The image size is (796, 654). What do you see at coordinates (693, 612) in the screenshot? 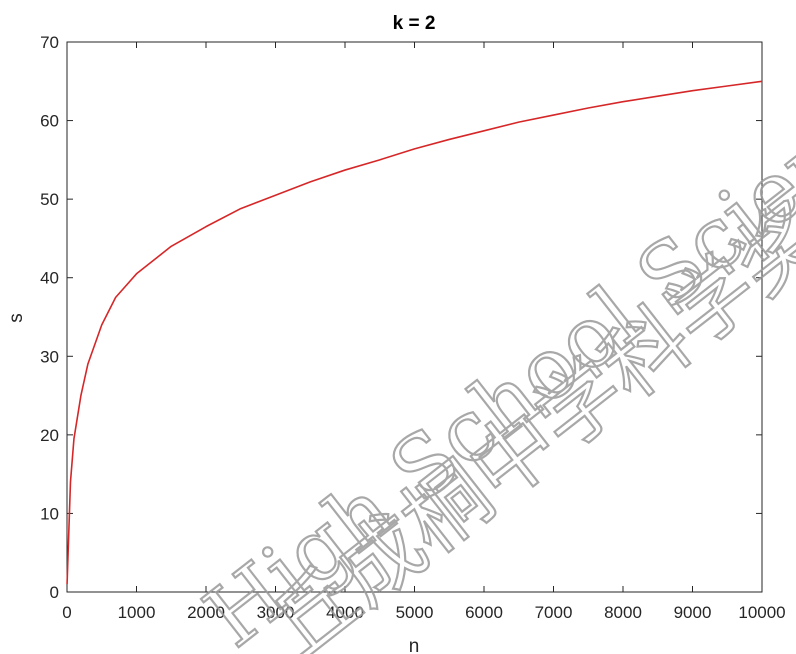
I see `x-tick-label: 9000` at bounding box center [693, 612].